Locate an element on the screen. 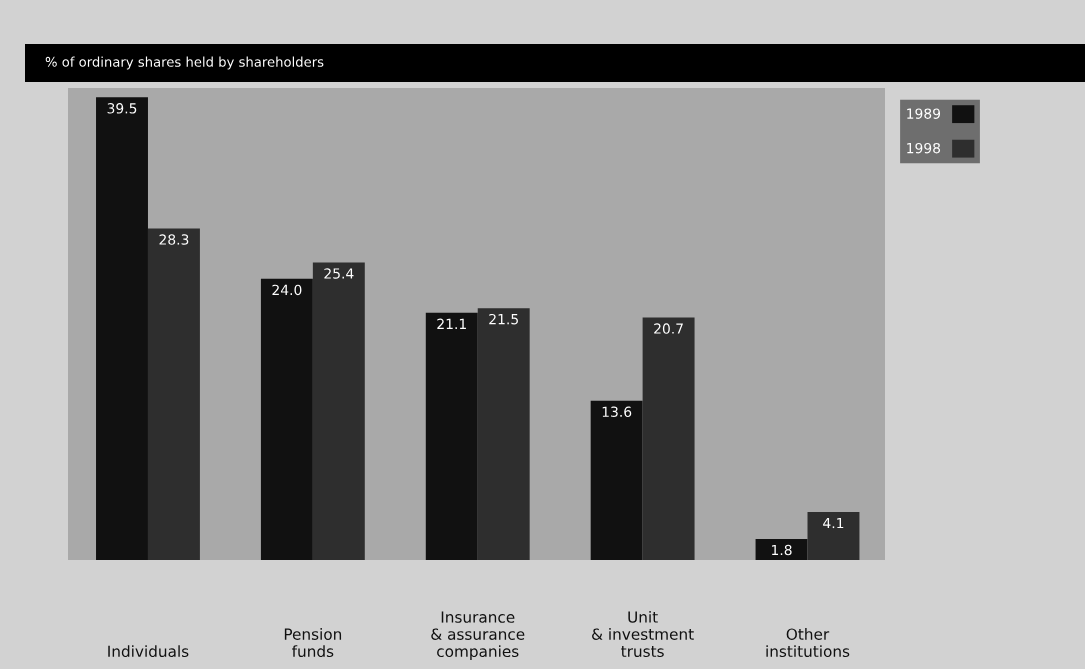  x-tick-label: Unit & investment trusts is located at coordinates (643, 634).